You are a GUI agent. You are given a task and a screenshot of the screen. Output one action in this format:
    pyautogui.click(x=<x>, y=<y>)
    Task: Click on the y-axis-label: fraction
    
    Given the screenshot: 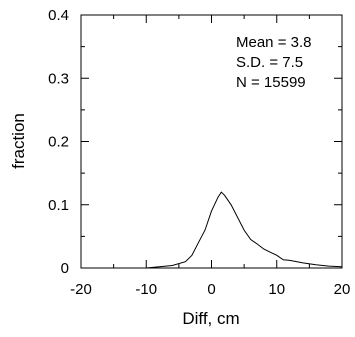 What is the action you would take?
    pyautogui.click(x=18, y=141)
    